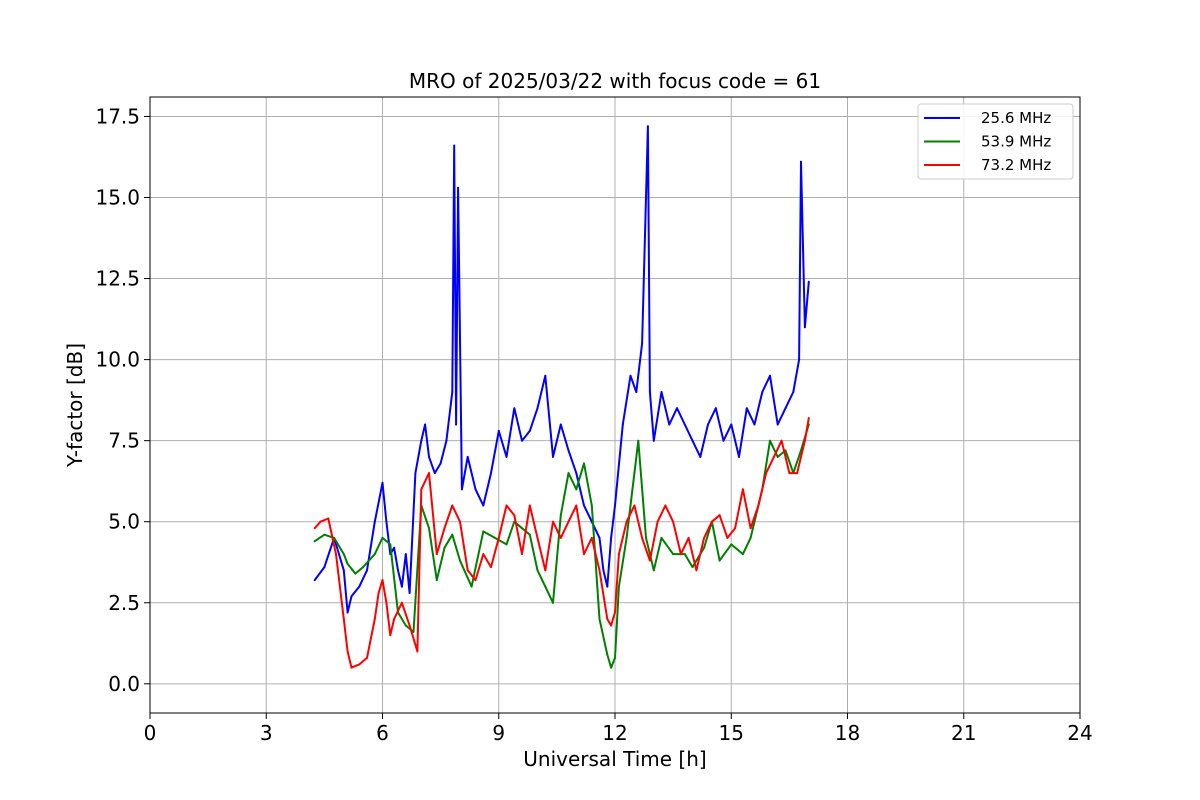  What do you see at coordinates (615, 81) in the screenshot?
I see `chart-title: MRO of 2025/03/22 with focus code = 61` at bounding box center [615, 81].